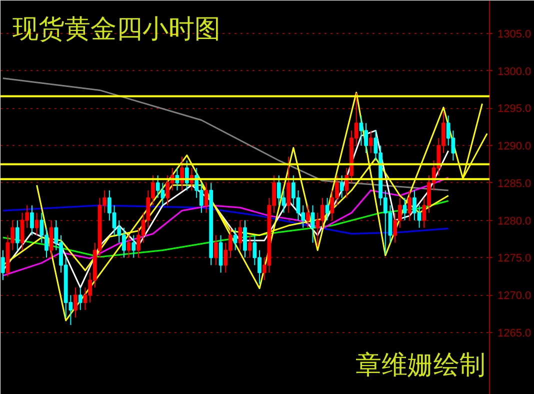 This screenshot has height=394, width=534. Describe the element at coordinates (515, 72) in the screenshot. I see `y-tick-label: 1300.0` at that location.